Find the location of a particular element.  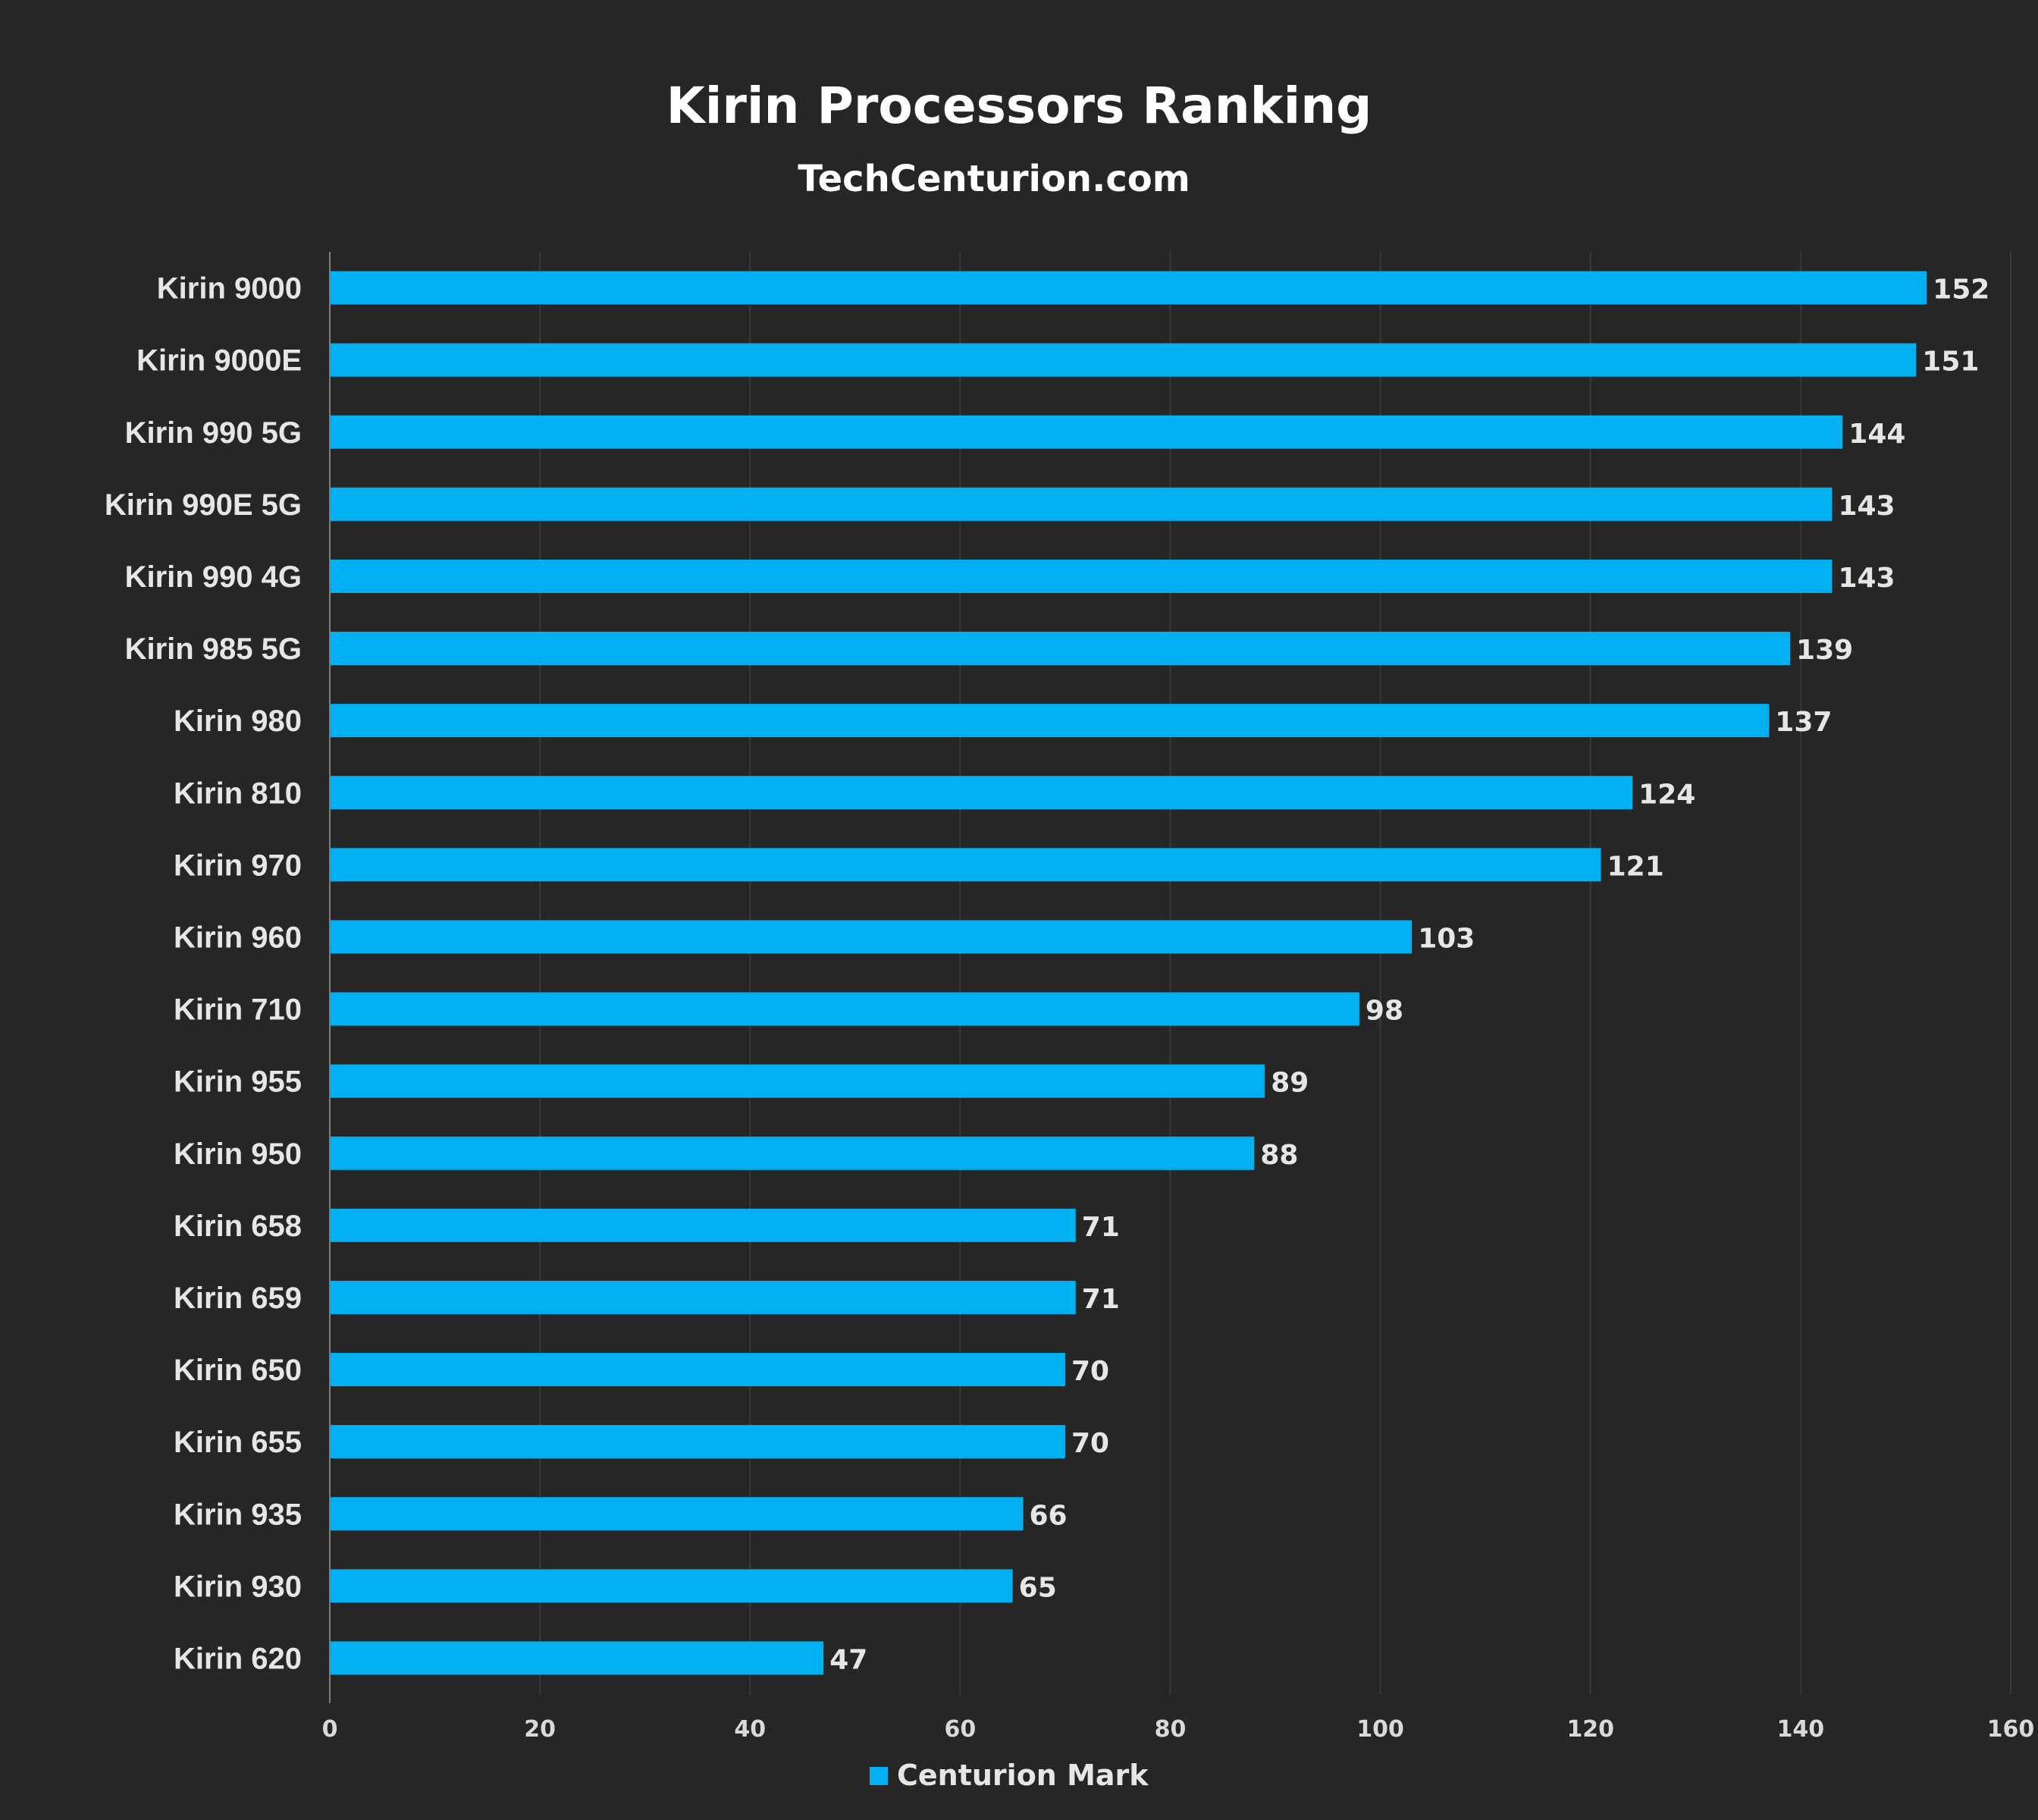

data-label: 139 is located at coordinates (1825, 650).